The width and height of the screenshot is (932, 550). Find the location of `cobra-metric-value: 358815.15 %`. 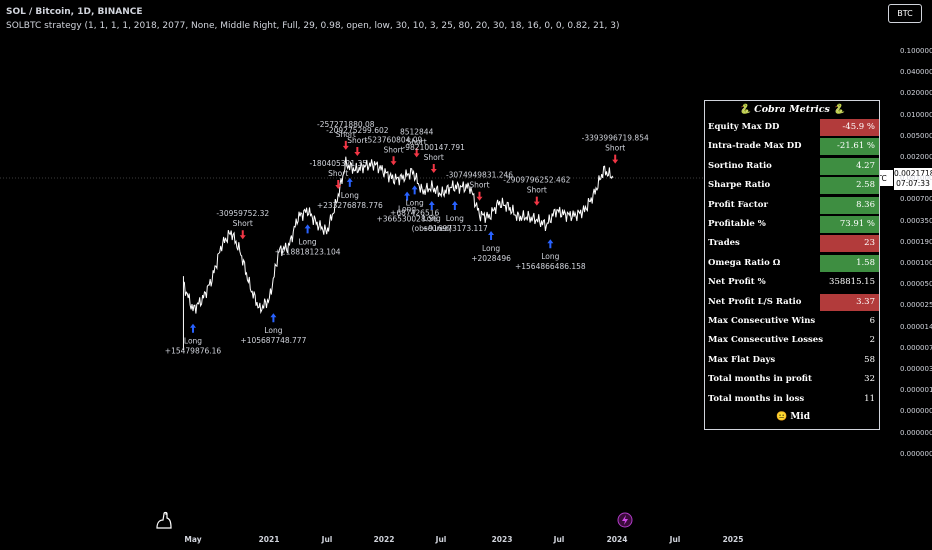

cobra-metric-value: 358815.15 % is located at coordinates (852, 290).